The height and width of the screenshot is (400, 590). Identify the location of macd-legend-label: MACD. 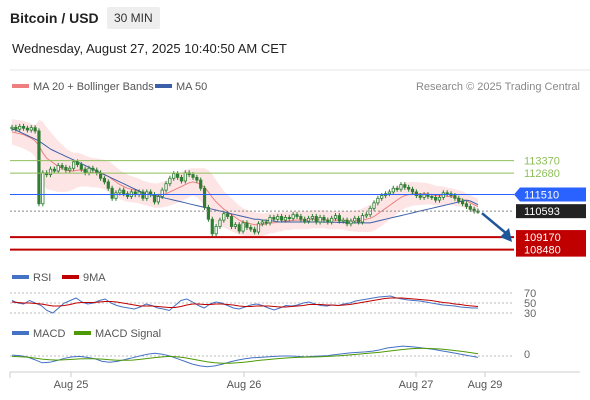
(49, 334).